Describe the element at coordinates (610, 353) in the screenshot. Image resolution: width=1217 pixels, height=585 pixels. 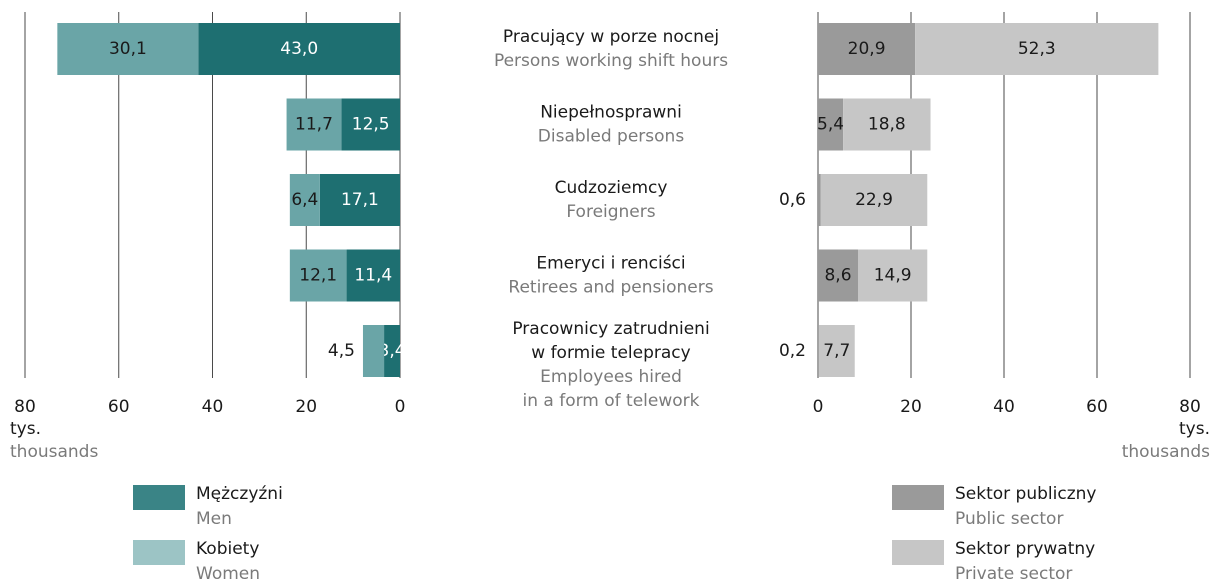
I see `category-label: w formie telepracy` at that location.